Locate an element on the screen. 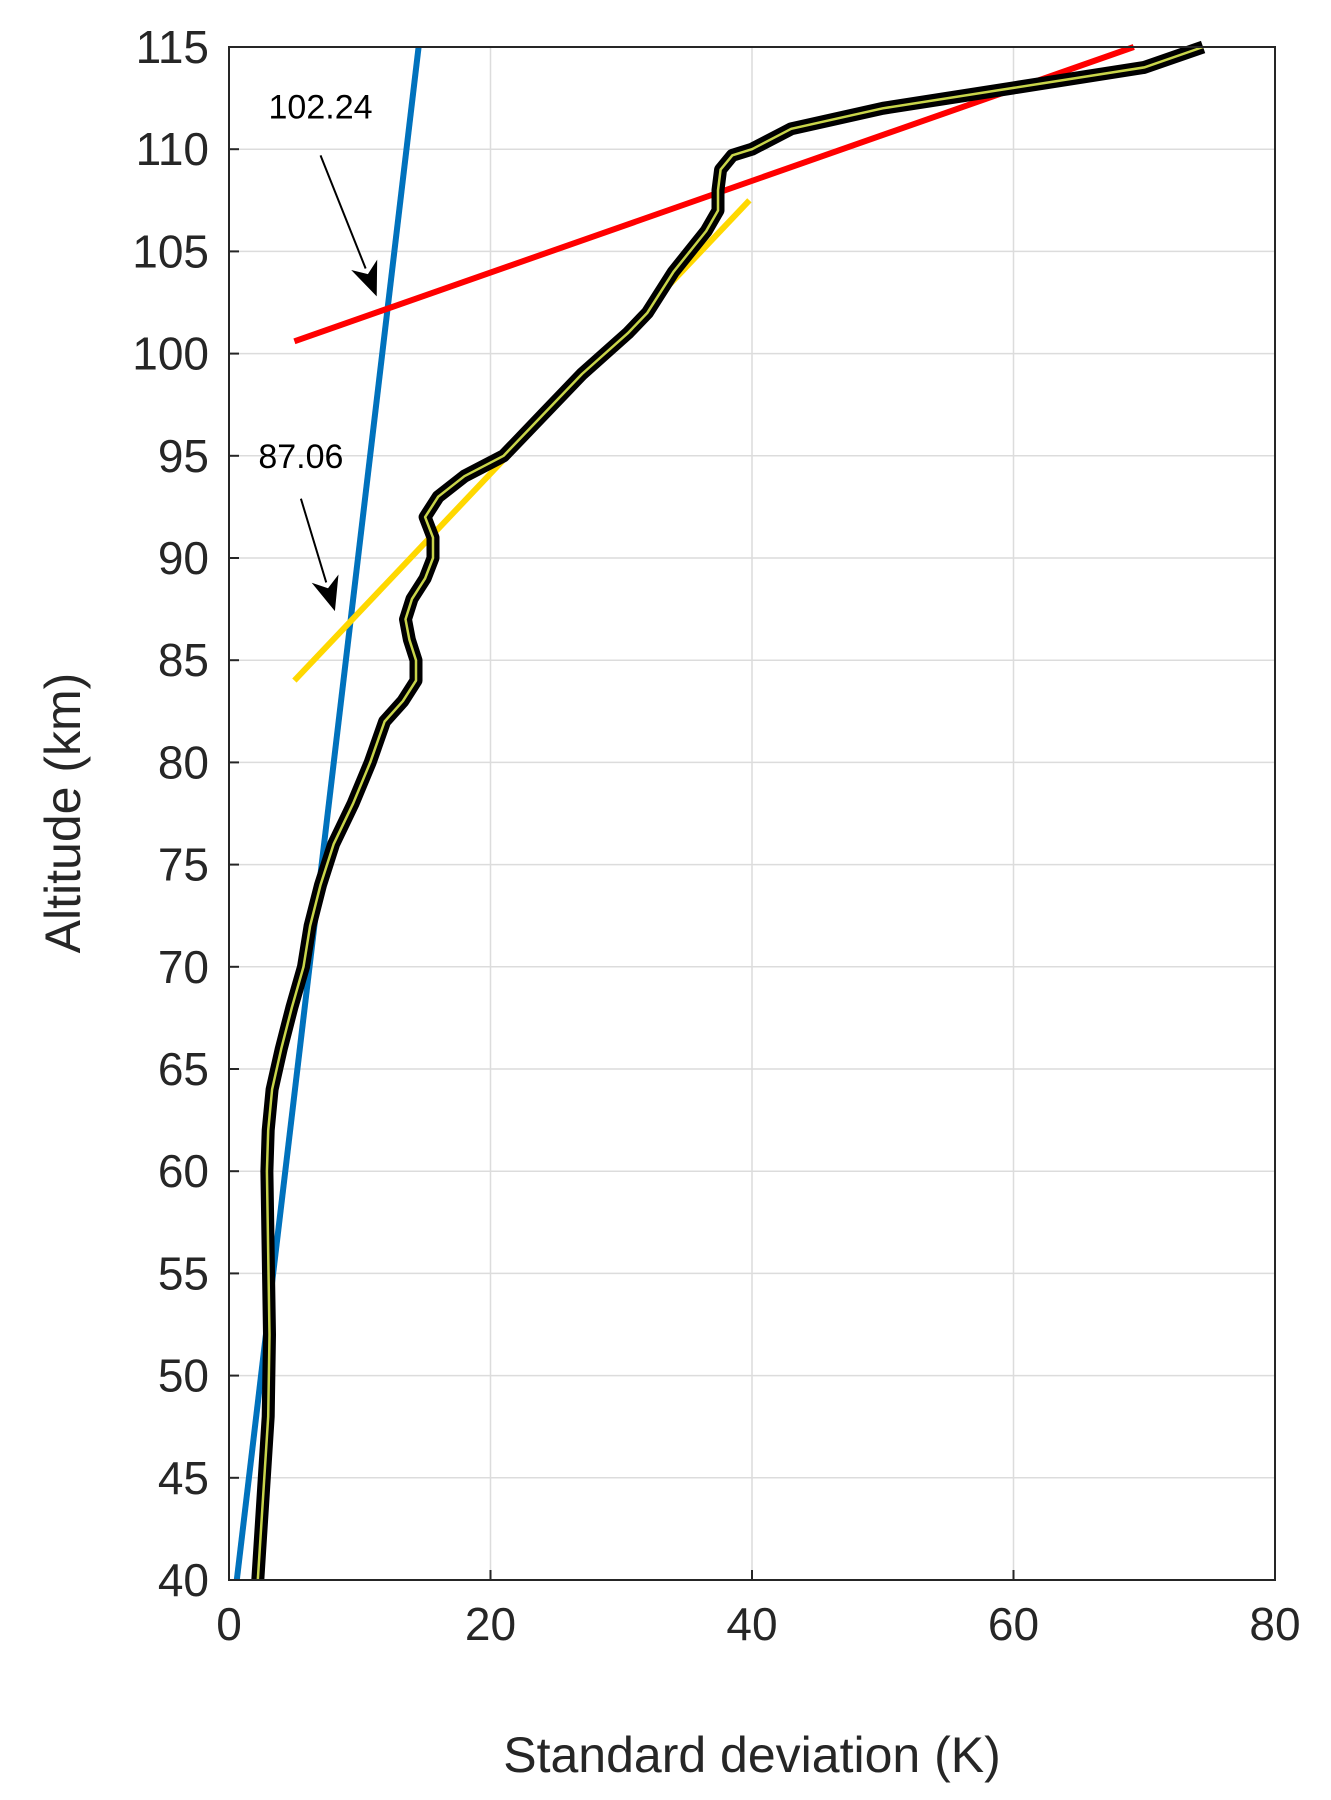  y-axis-label: Altitude (km) is located at coordinates (63, 813).